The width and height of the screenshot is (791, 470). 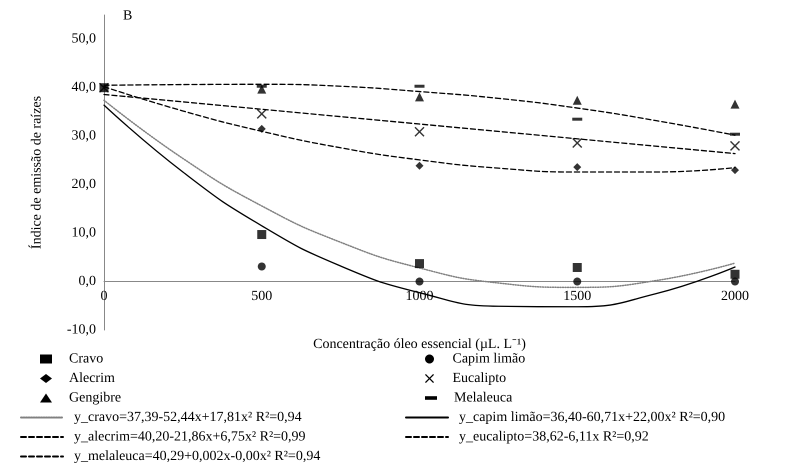 I want to click on legend-label: Gengibre, so click(x=95, y=398).